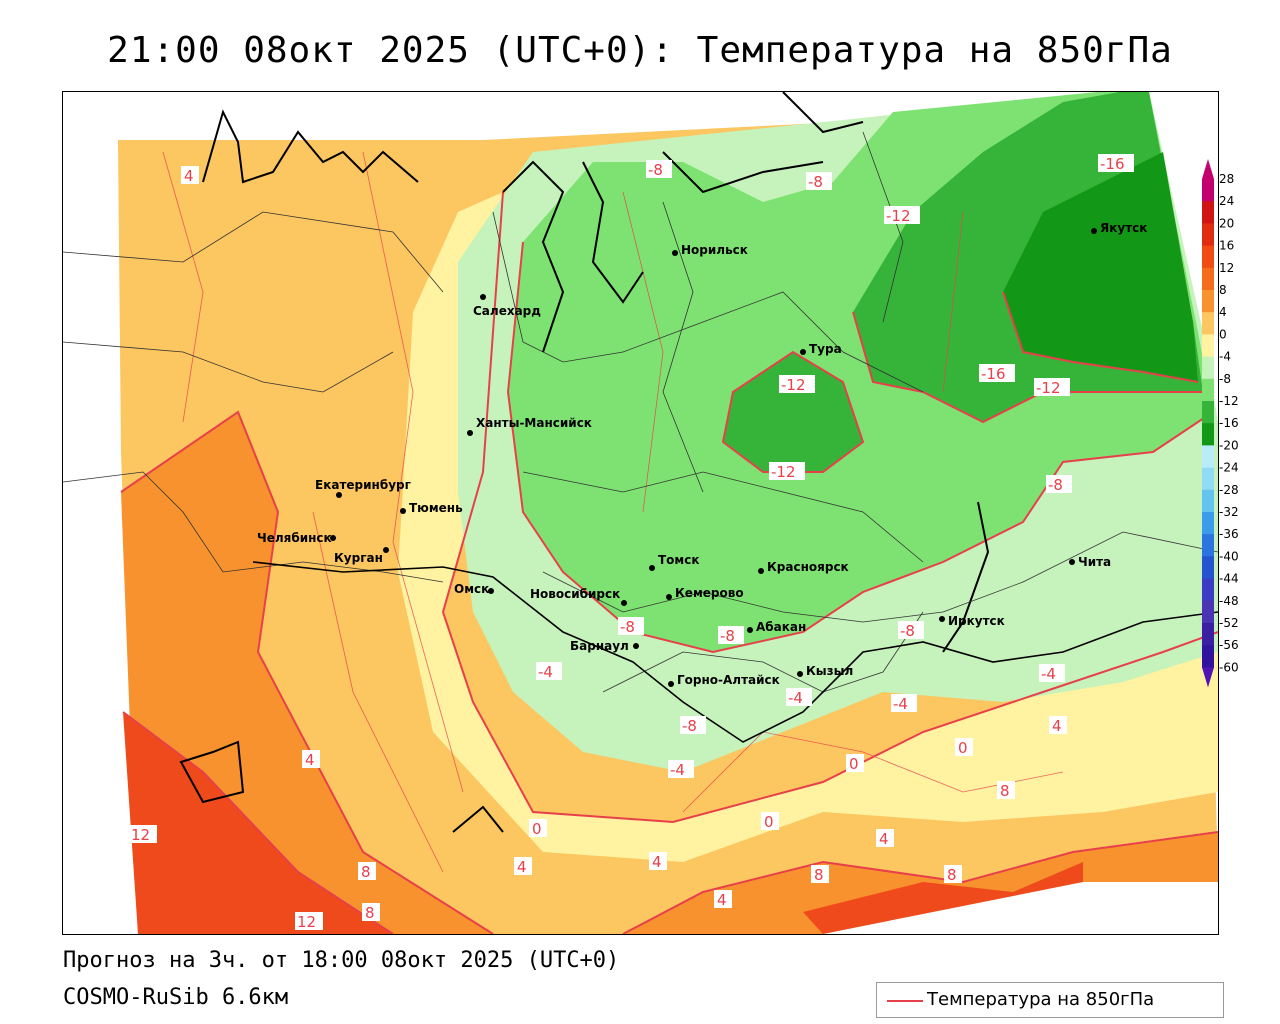  What do you see at coordinates (1226, 201) in the screenshot?
I see `colorbar-tick-label: 24` at bounding box center [1226, 201].